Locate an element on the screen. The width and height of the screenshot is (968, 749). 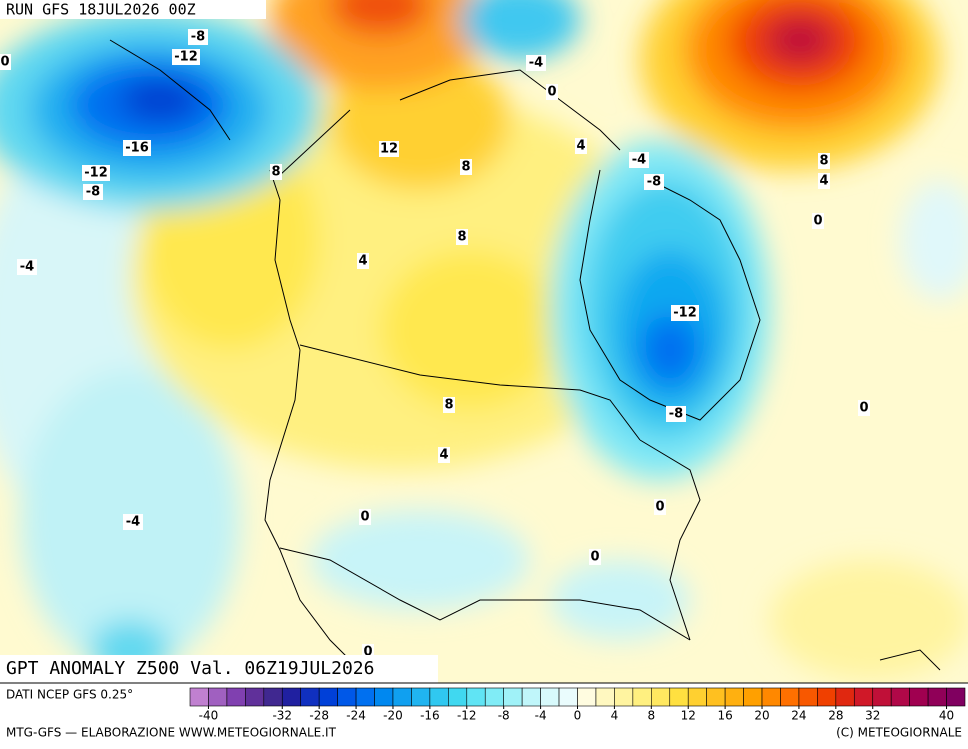
colorbar-tick-label: -4 is located at coordinates (541, 716).